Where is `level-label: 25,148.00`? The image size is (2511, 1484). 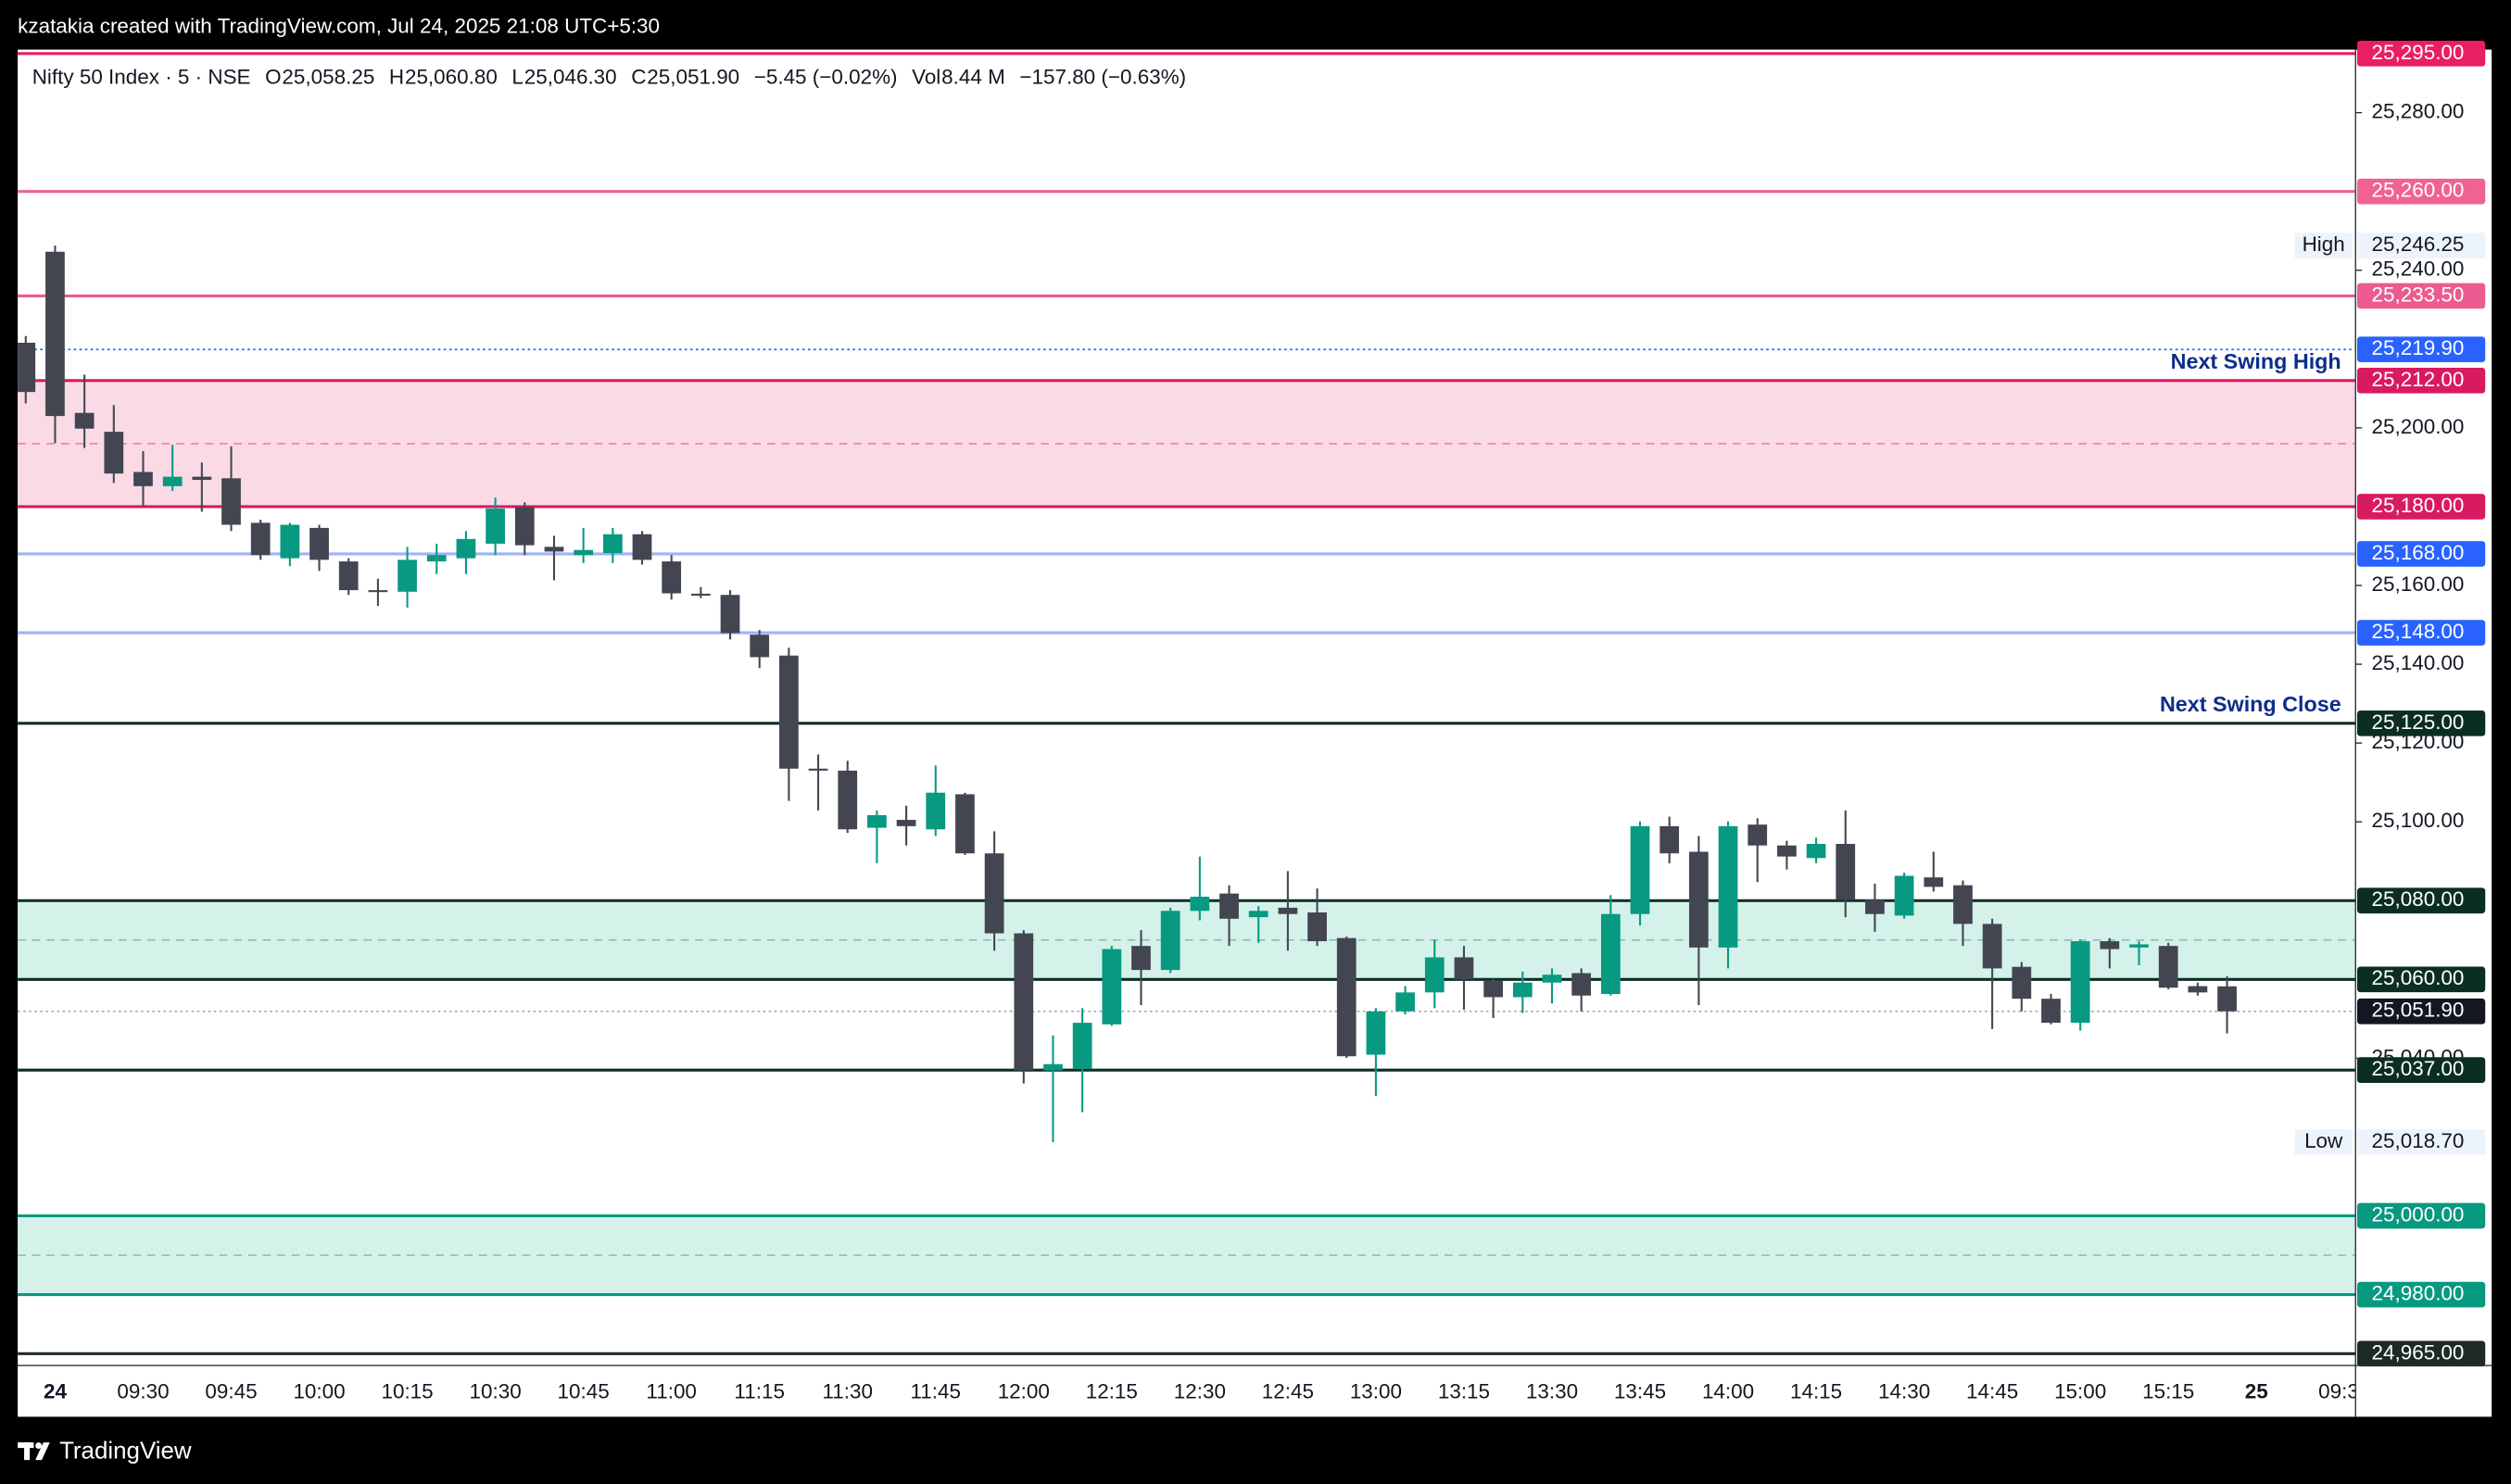
level-label: 25,148.00 is located at coordinates (2418, 631).